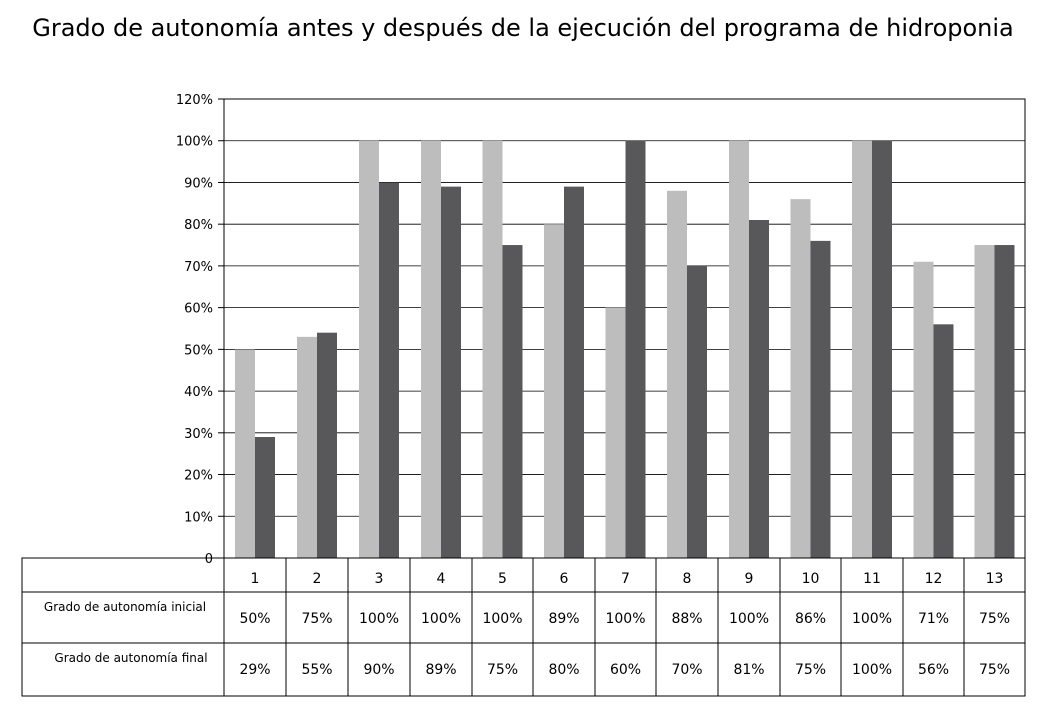 This screenshot has height=714, width=1046. I want to click on data-label: 55%, so click(316, 670).